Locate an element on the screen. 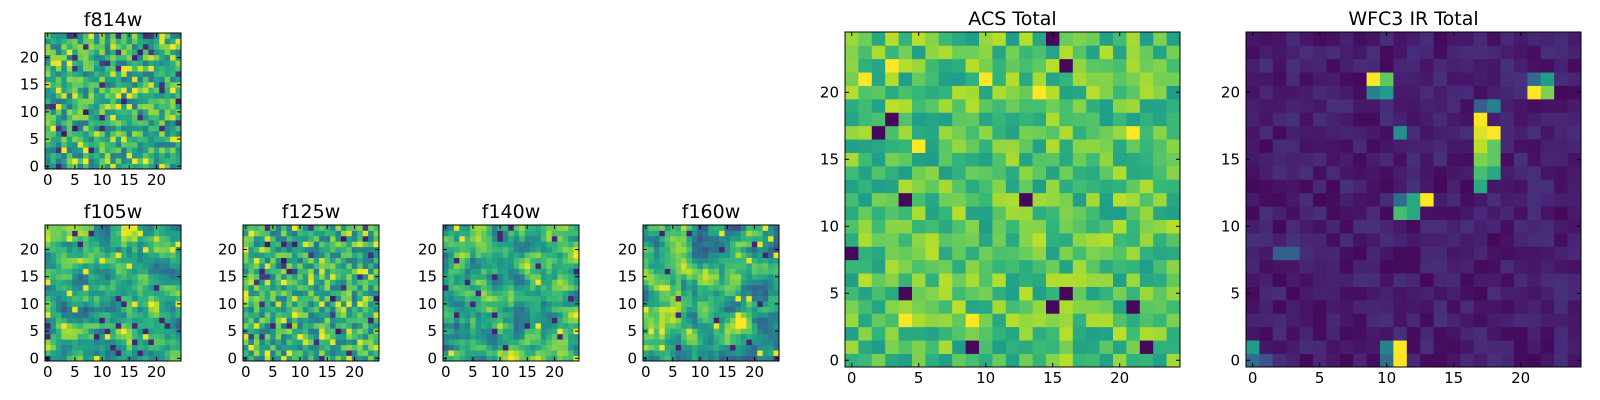  y-tick-label: 5 is located at coordinates (34, 139).